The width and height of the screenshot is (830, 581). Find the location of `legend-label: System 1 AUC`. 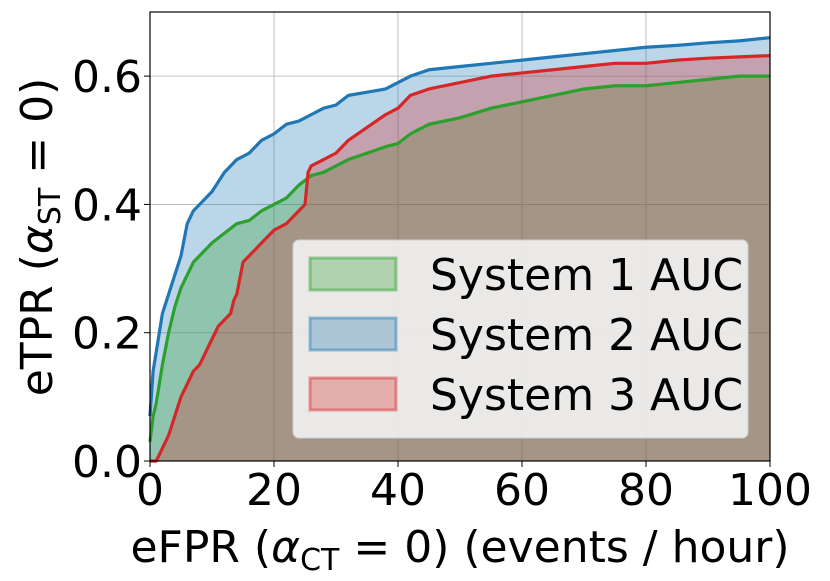

legend-label: System 1 AUC is located at coordinates (586, 275).